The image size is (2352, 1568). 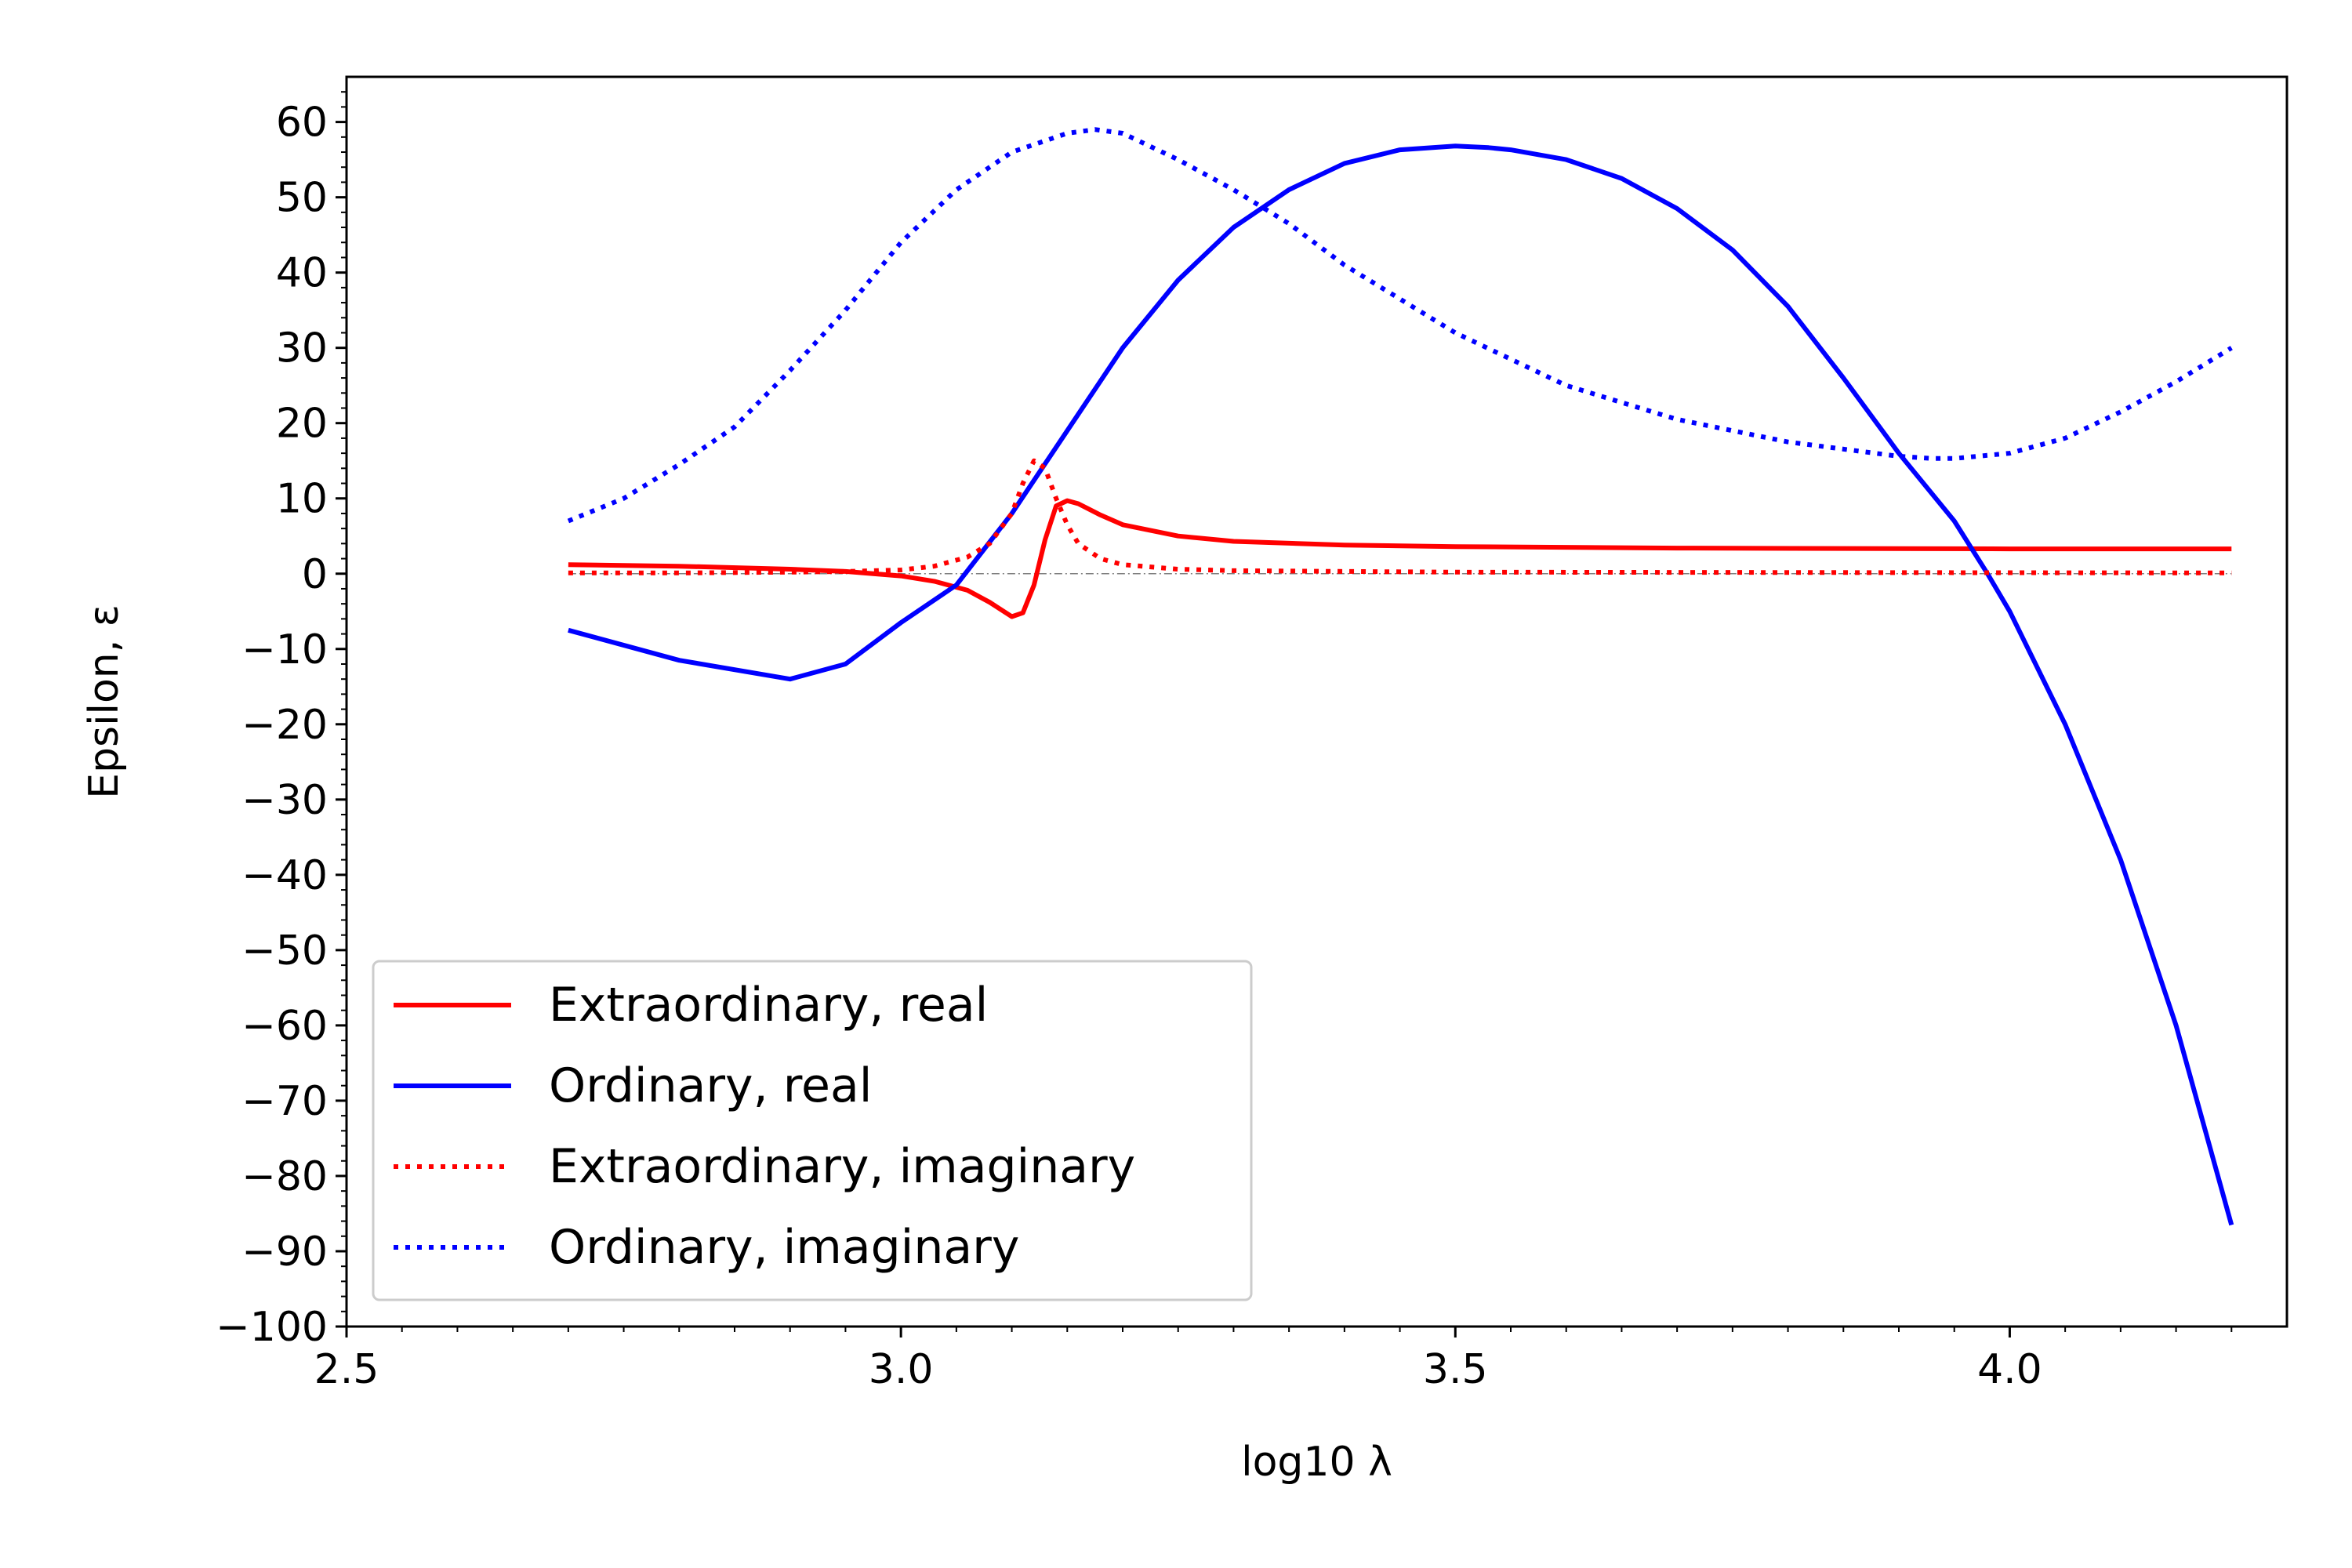 I want to click on x-axis: 2.5 3.0 3.5 4.0, so click(x=1273, y=1360).